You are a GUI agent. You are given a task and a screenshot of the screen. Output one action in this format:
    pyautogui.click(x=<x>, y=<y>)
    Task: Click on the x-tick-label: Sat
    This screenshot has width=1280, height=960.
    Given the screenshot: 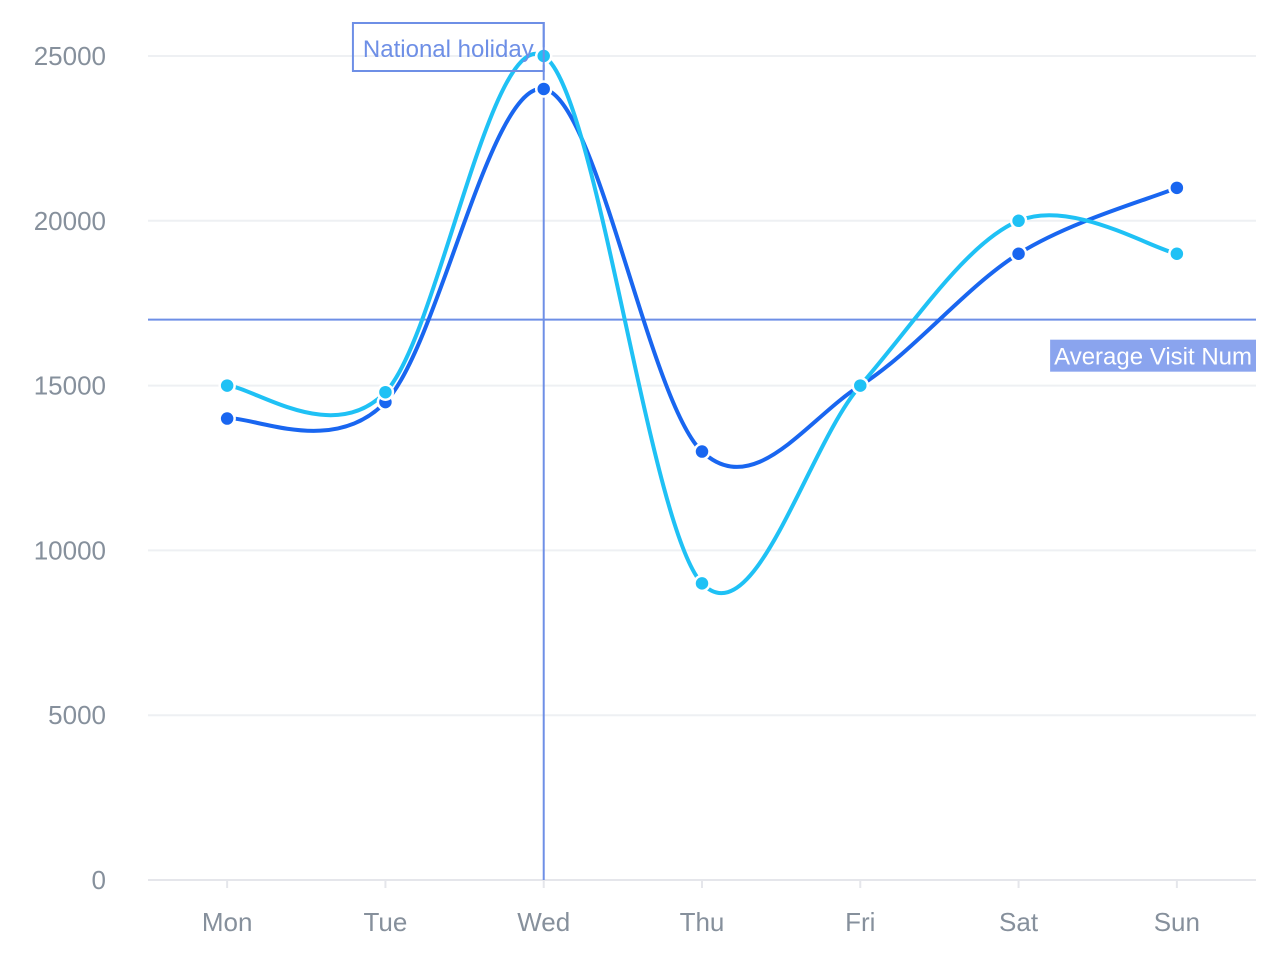 What is the action you would take?
    pyautogui.click(x=1019, y=922)
    